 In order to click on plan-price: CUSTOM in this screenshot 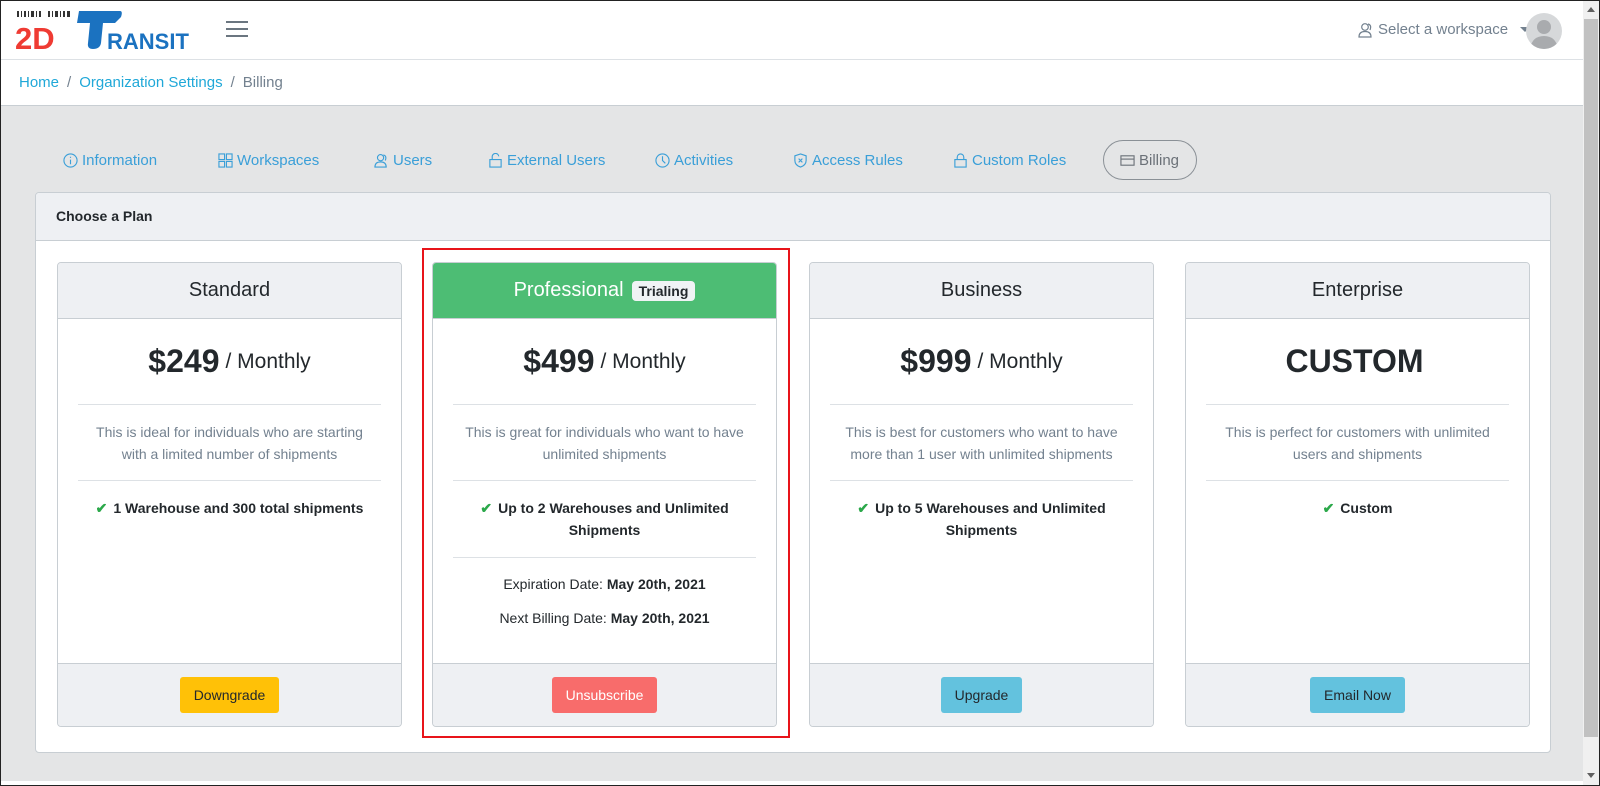, I will do `click(1357, 362)`.